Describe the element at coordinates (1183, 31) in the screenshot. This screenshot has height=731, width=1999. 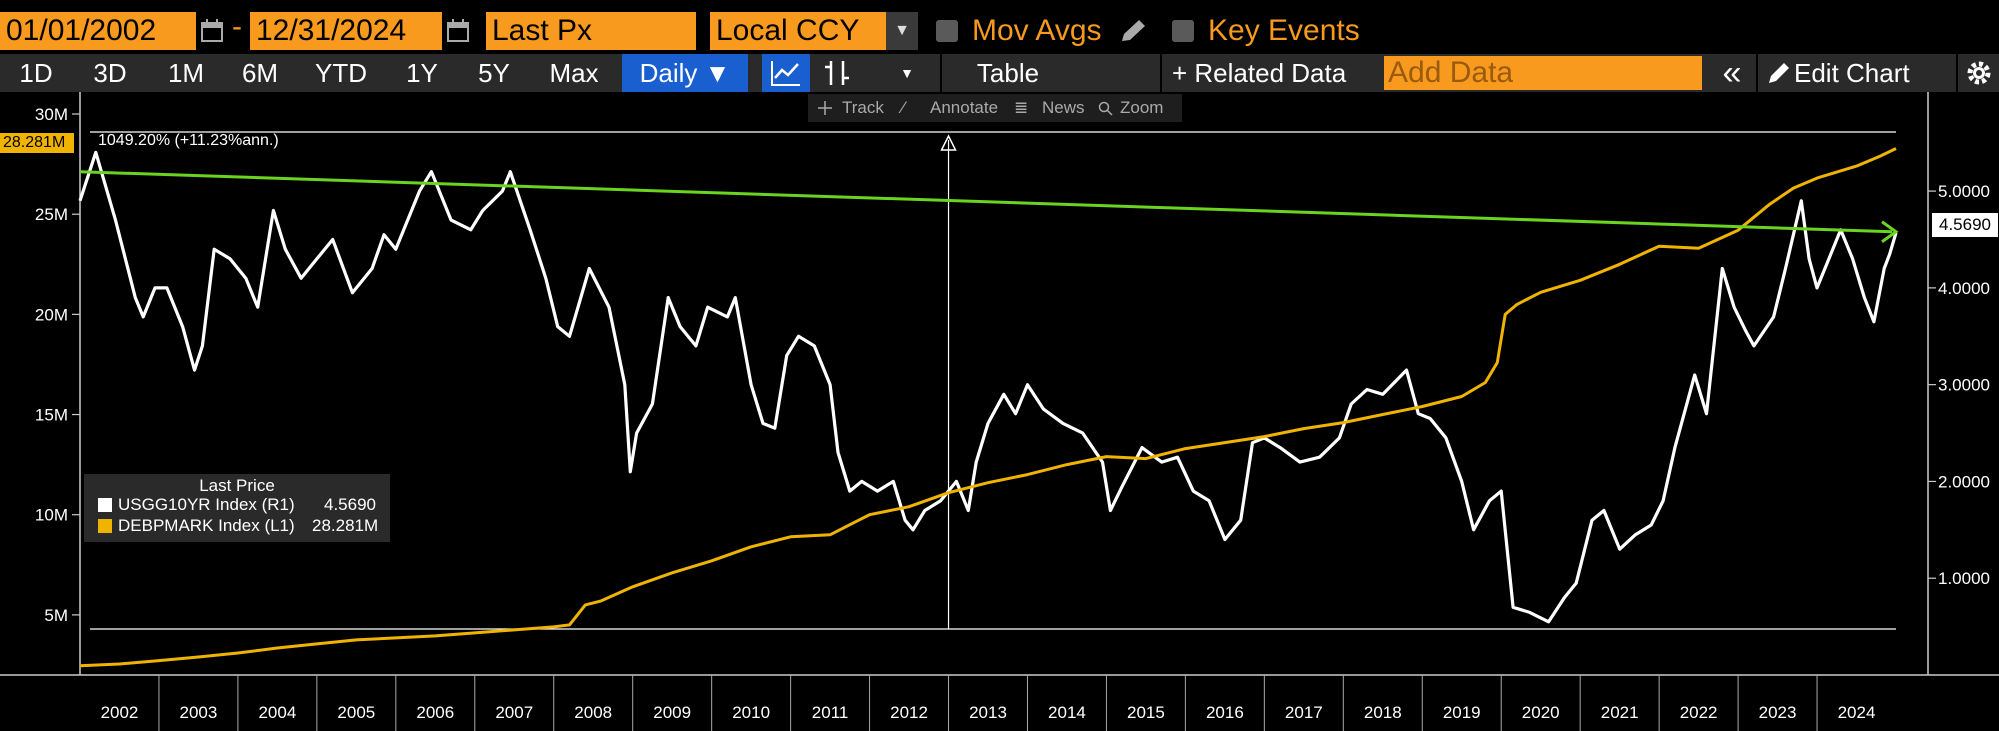
I see `key-events-checkbox` at that location.